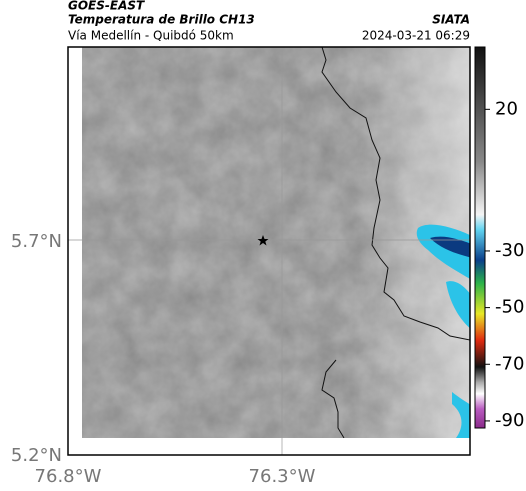  Describe the element at coordinates (416, 36) in the screenshot. I see `timestamp: 2024-03-21 06:29` at that location.